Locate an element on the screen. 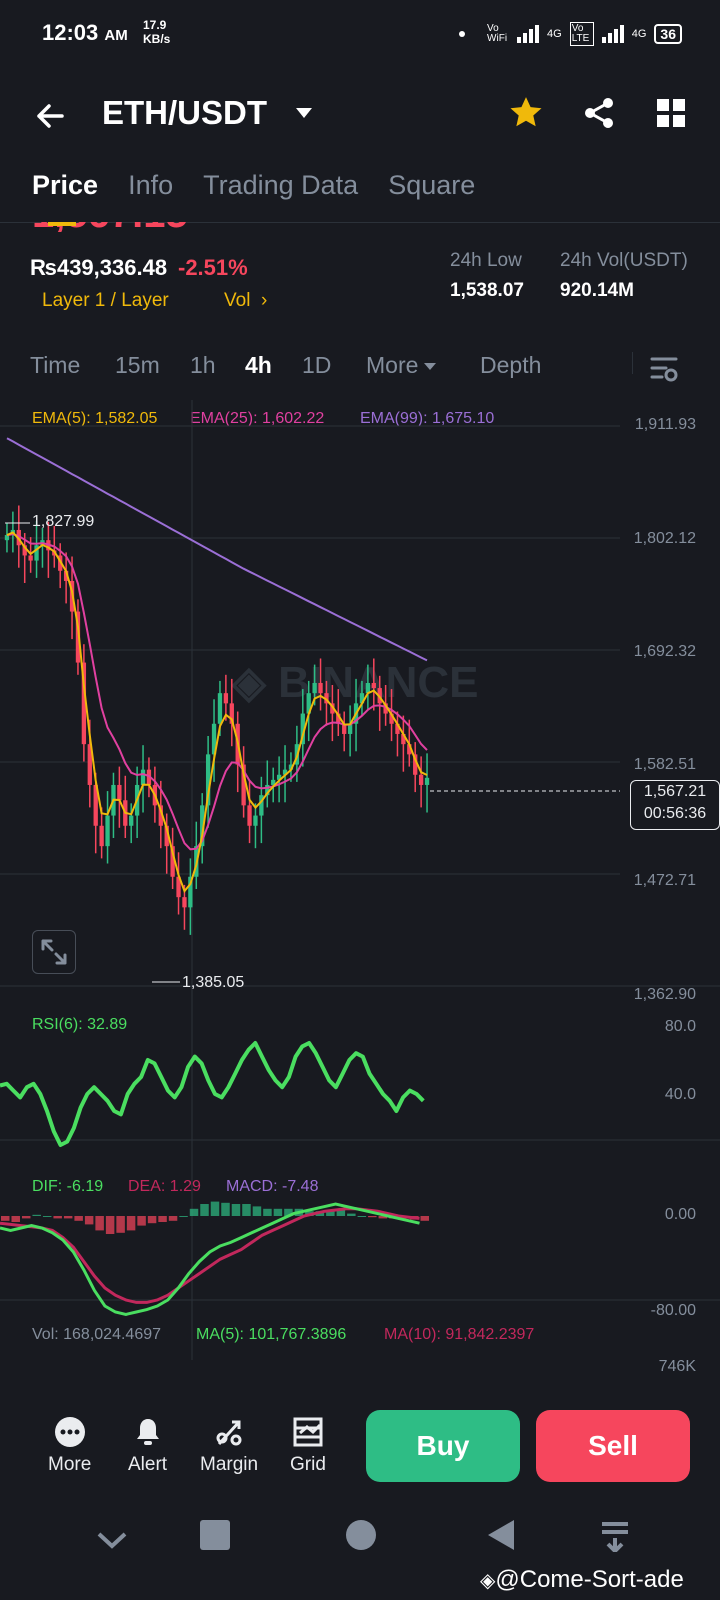 This screenshot has width=720, height=1600. expand-icon is located at coordinates (54, 952).